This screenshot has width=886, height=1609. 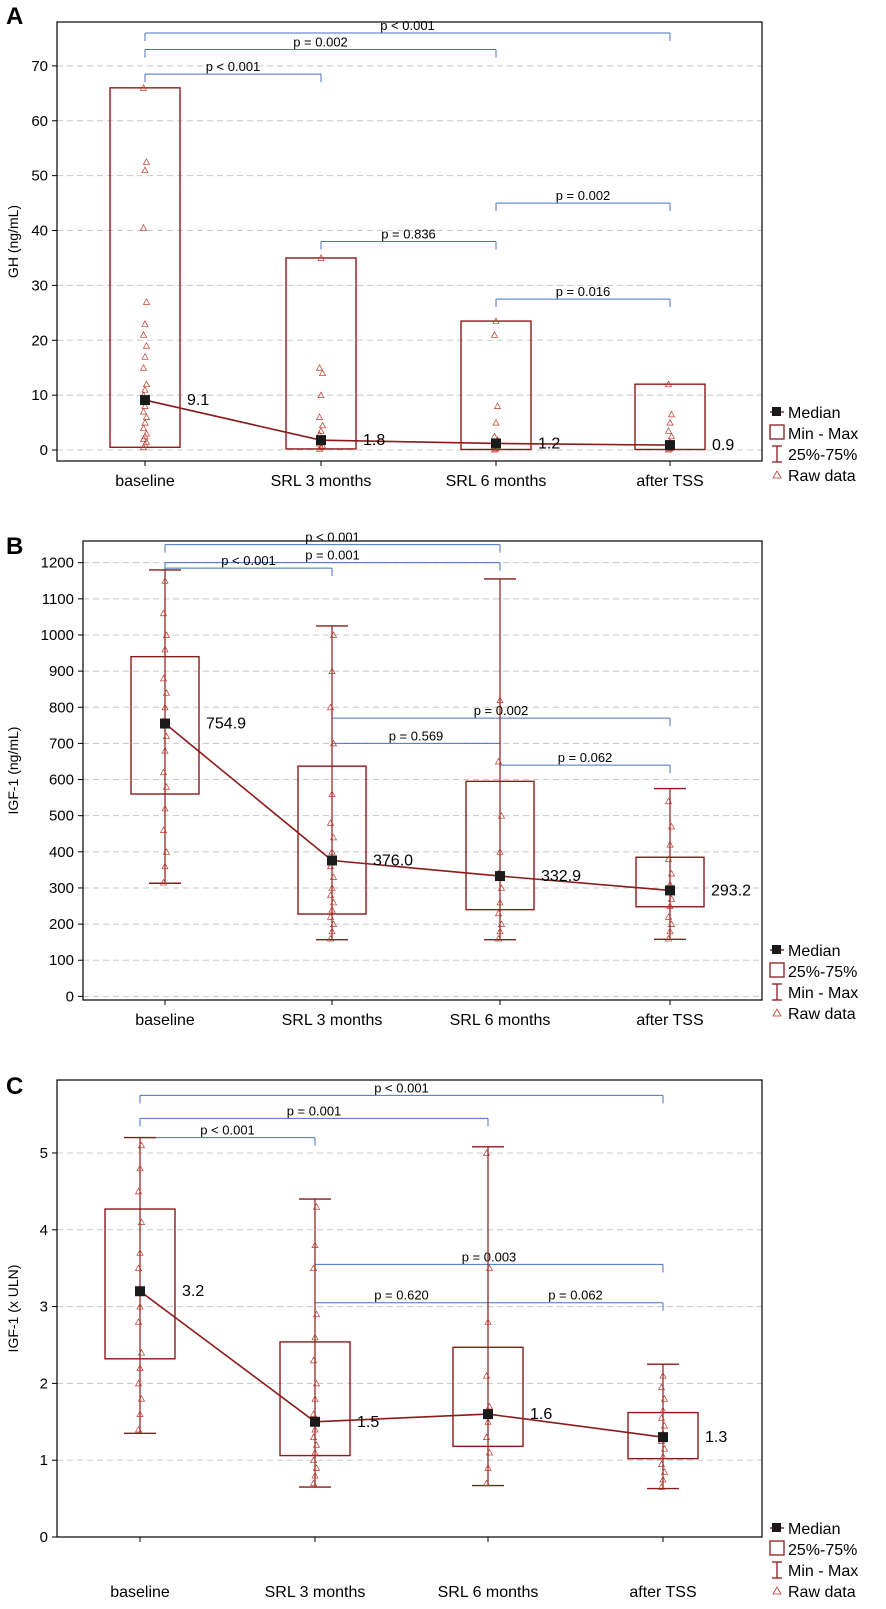 What do you see at coordinates (39, 66) in the screenshot?
I see `y-tick-label: 70` at bounding box center [39, 66].